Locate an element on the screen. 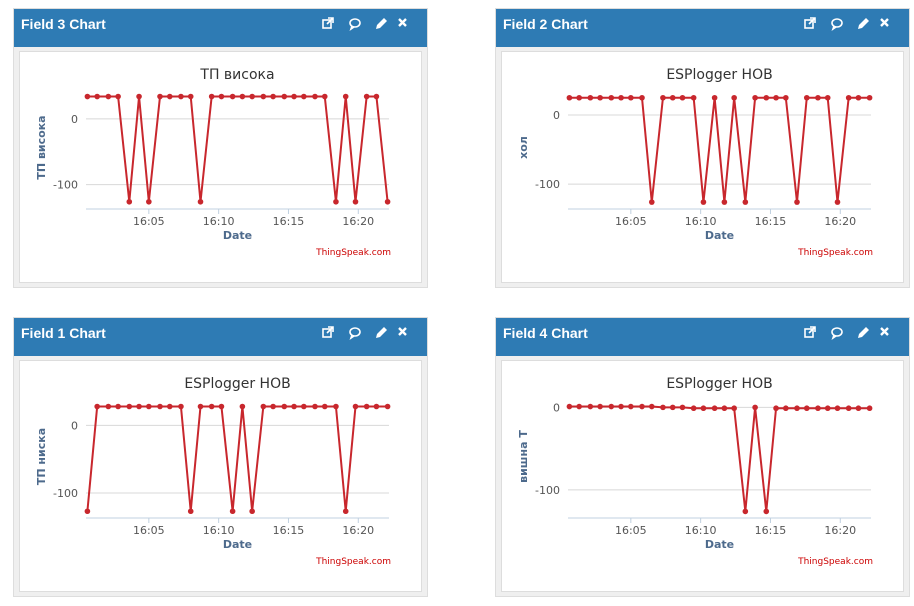 Image resolution: width=914 pixels, height=606 pixels. y-axis-label: ТП висока is located at coordinates (41, 147).